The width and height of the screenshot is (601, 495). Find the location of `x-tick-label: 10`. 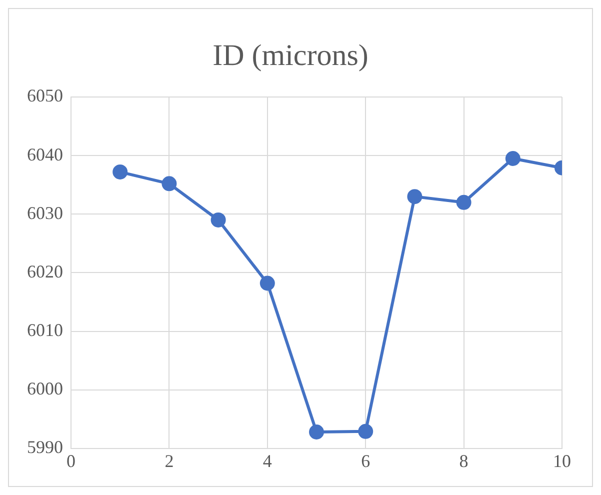

x-tick-label: 10 is located at coordinates (562, 460).